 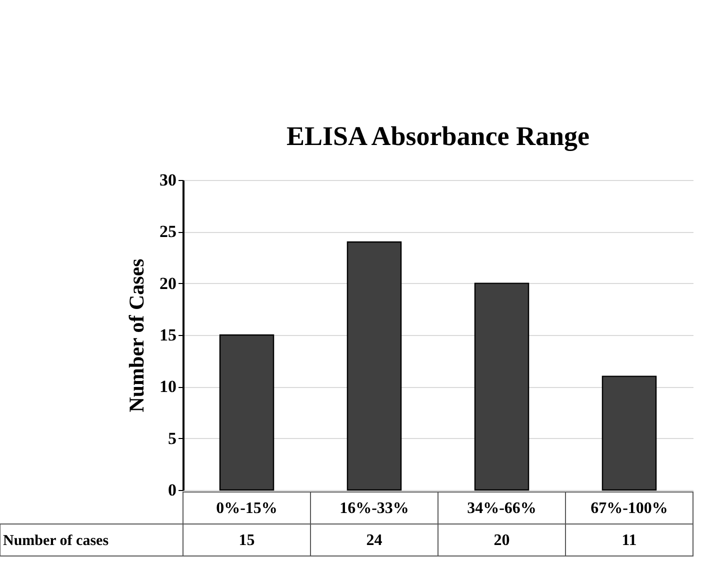 I want to click on y-axis-title: Number of Cases, so click(x=136, y=335).